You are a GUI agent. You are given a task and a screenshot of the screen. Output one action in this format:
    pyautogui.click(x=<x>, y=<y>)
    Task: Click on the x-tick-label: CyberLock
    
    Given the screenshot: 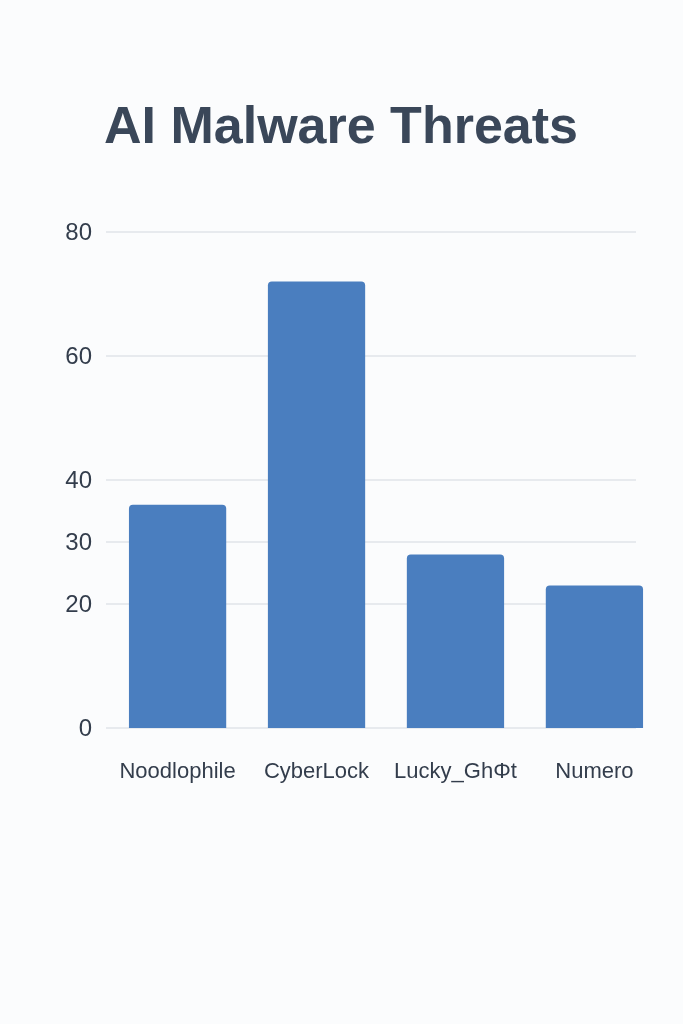 What is the action you would take?
    pyautogui.click(x=317, y=770)
    